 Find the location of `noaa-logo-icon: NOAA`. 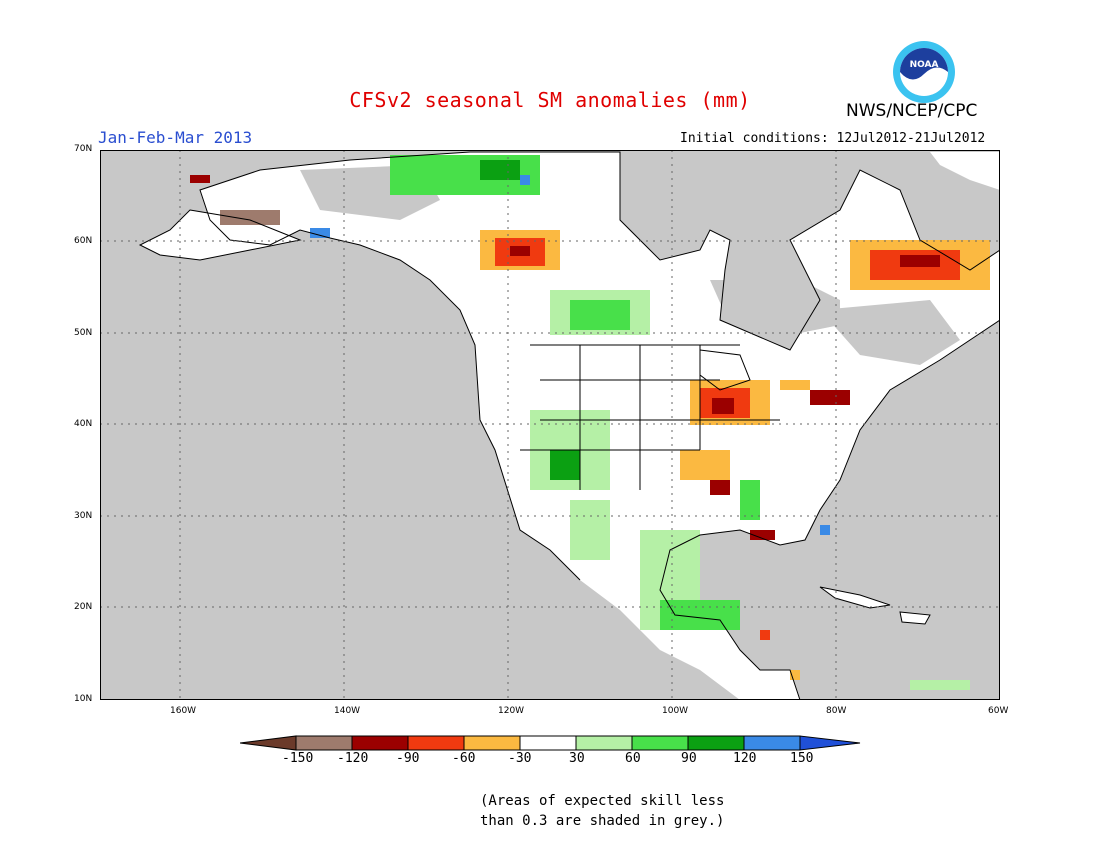

noaa-logo-icon: NOAA is located at coordinates (924, 72).